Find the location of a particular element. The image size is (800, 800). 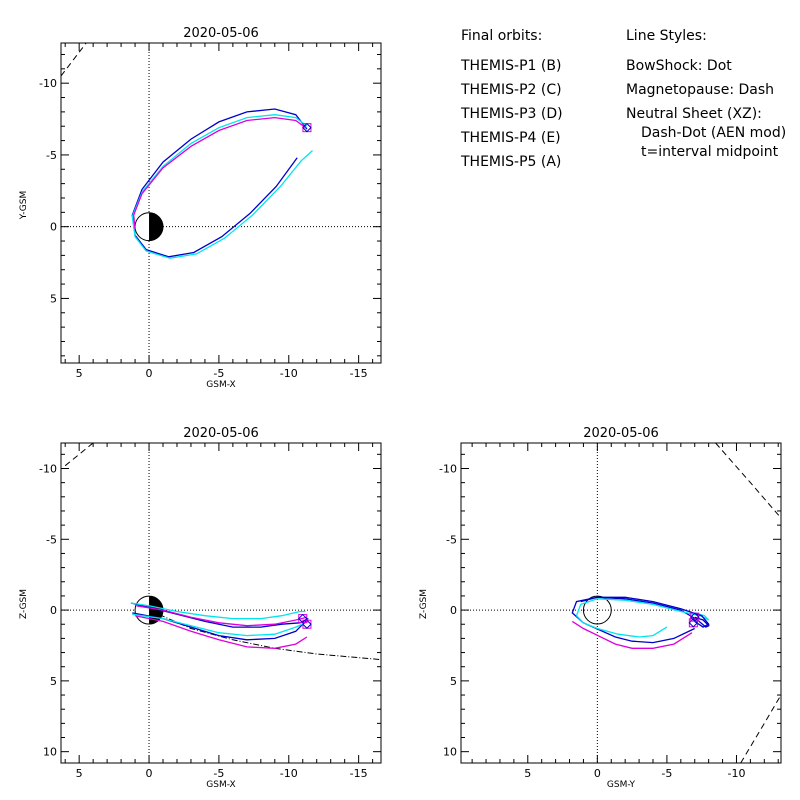

legend-probe-p4: THEMIS-P4 (E) is located at coordinates (510, 138).